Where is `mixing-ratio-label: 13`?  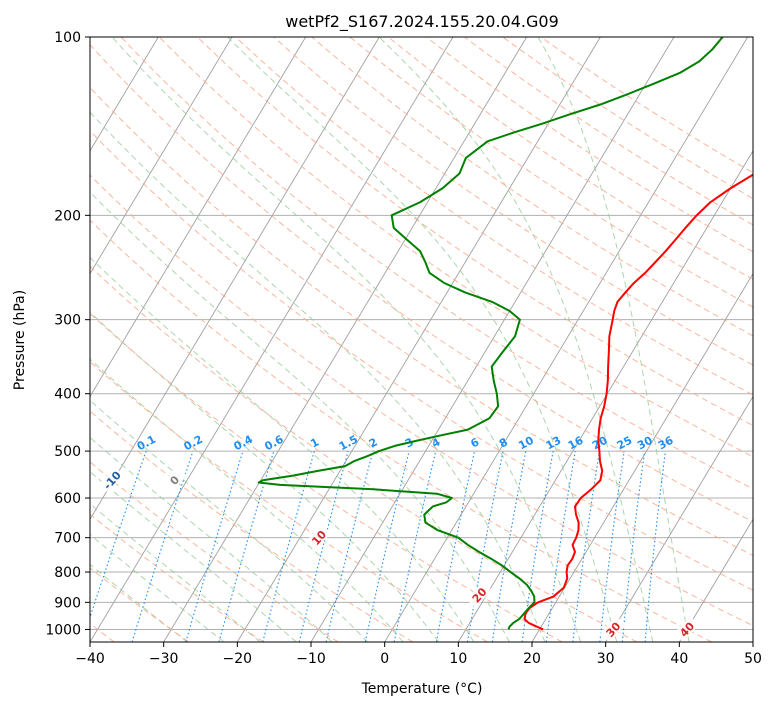
mixing-ratio-label: 13 is located at coordinates (554, 443).